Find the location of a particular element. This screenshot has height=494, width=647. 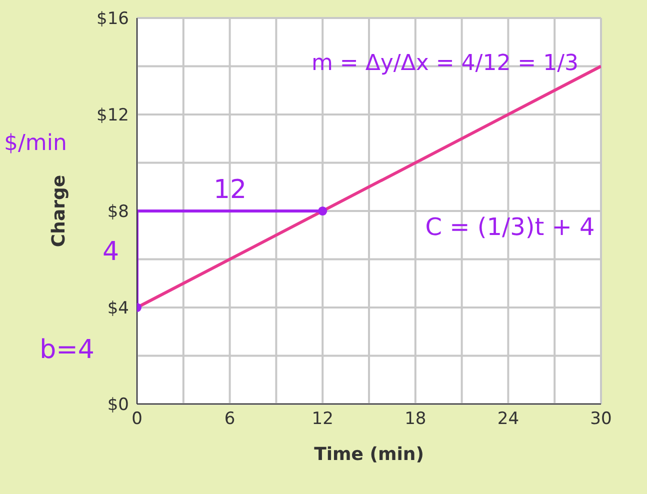

x-tick-label: 12 is located at coordinates (323, 419).